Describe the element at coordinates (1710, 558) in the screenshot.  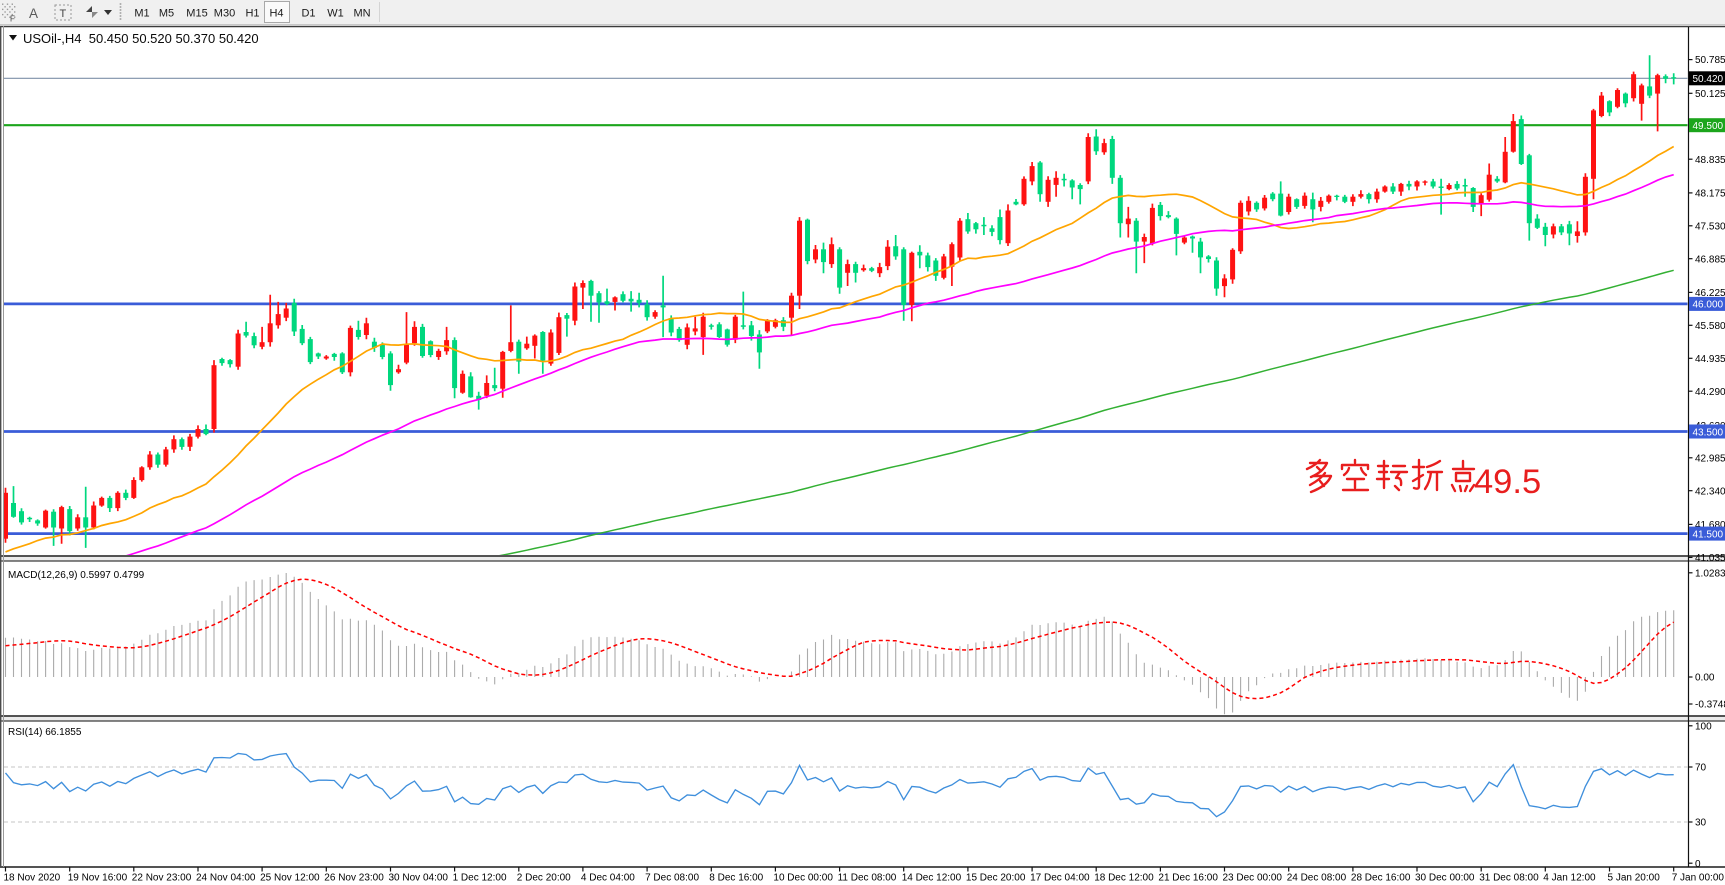
I see `svg-text: 41.035` at that location.